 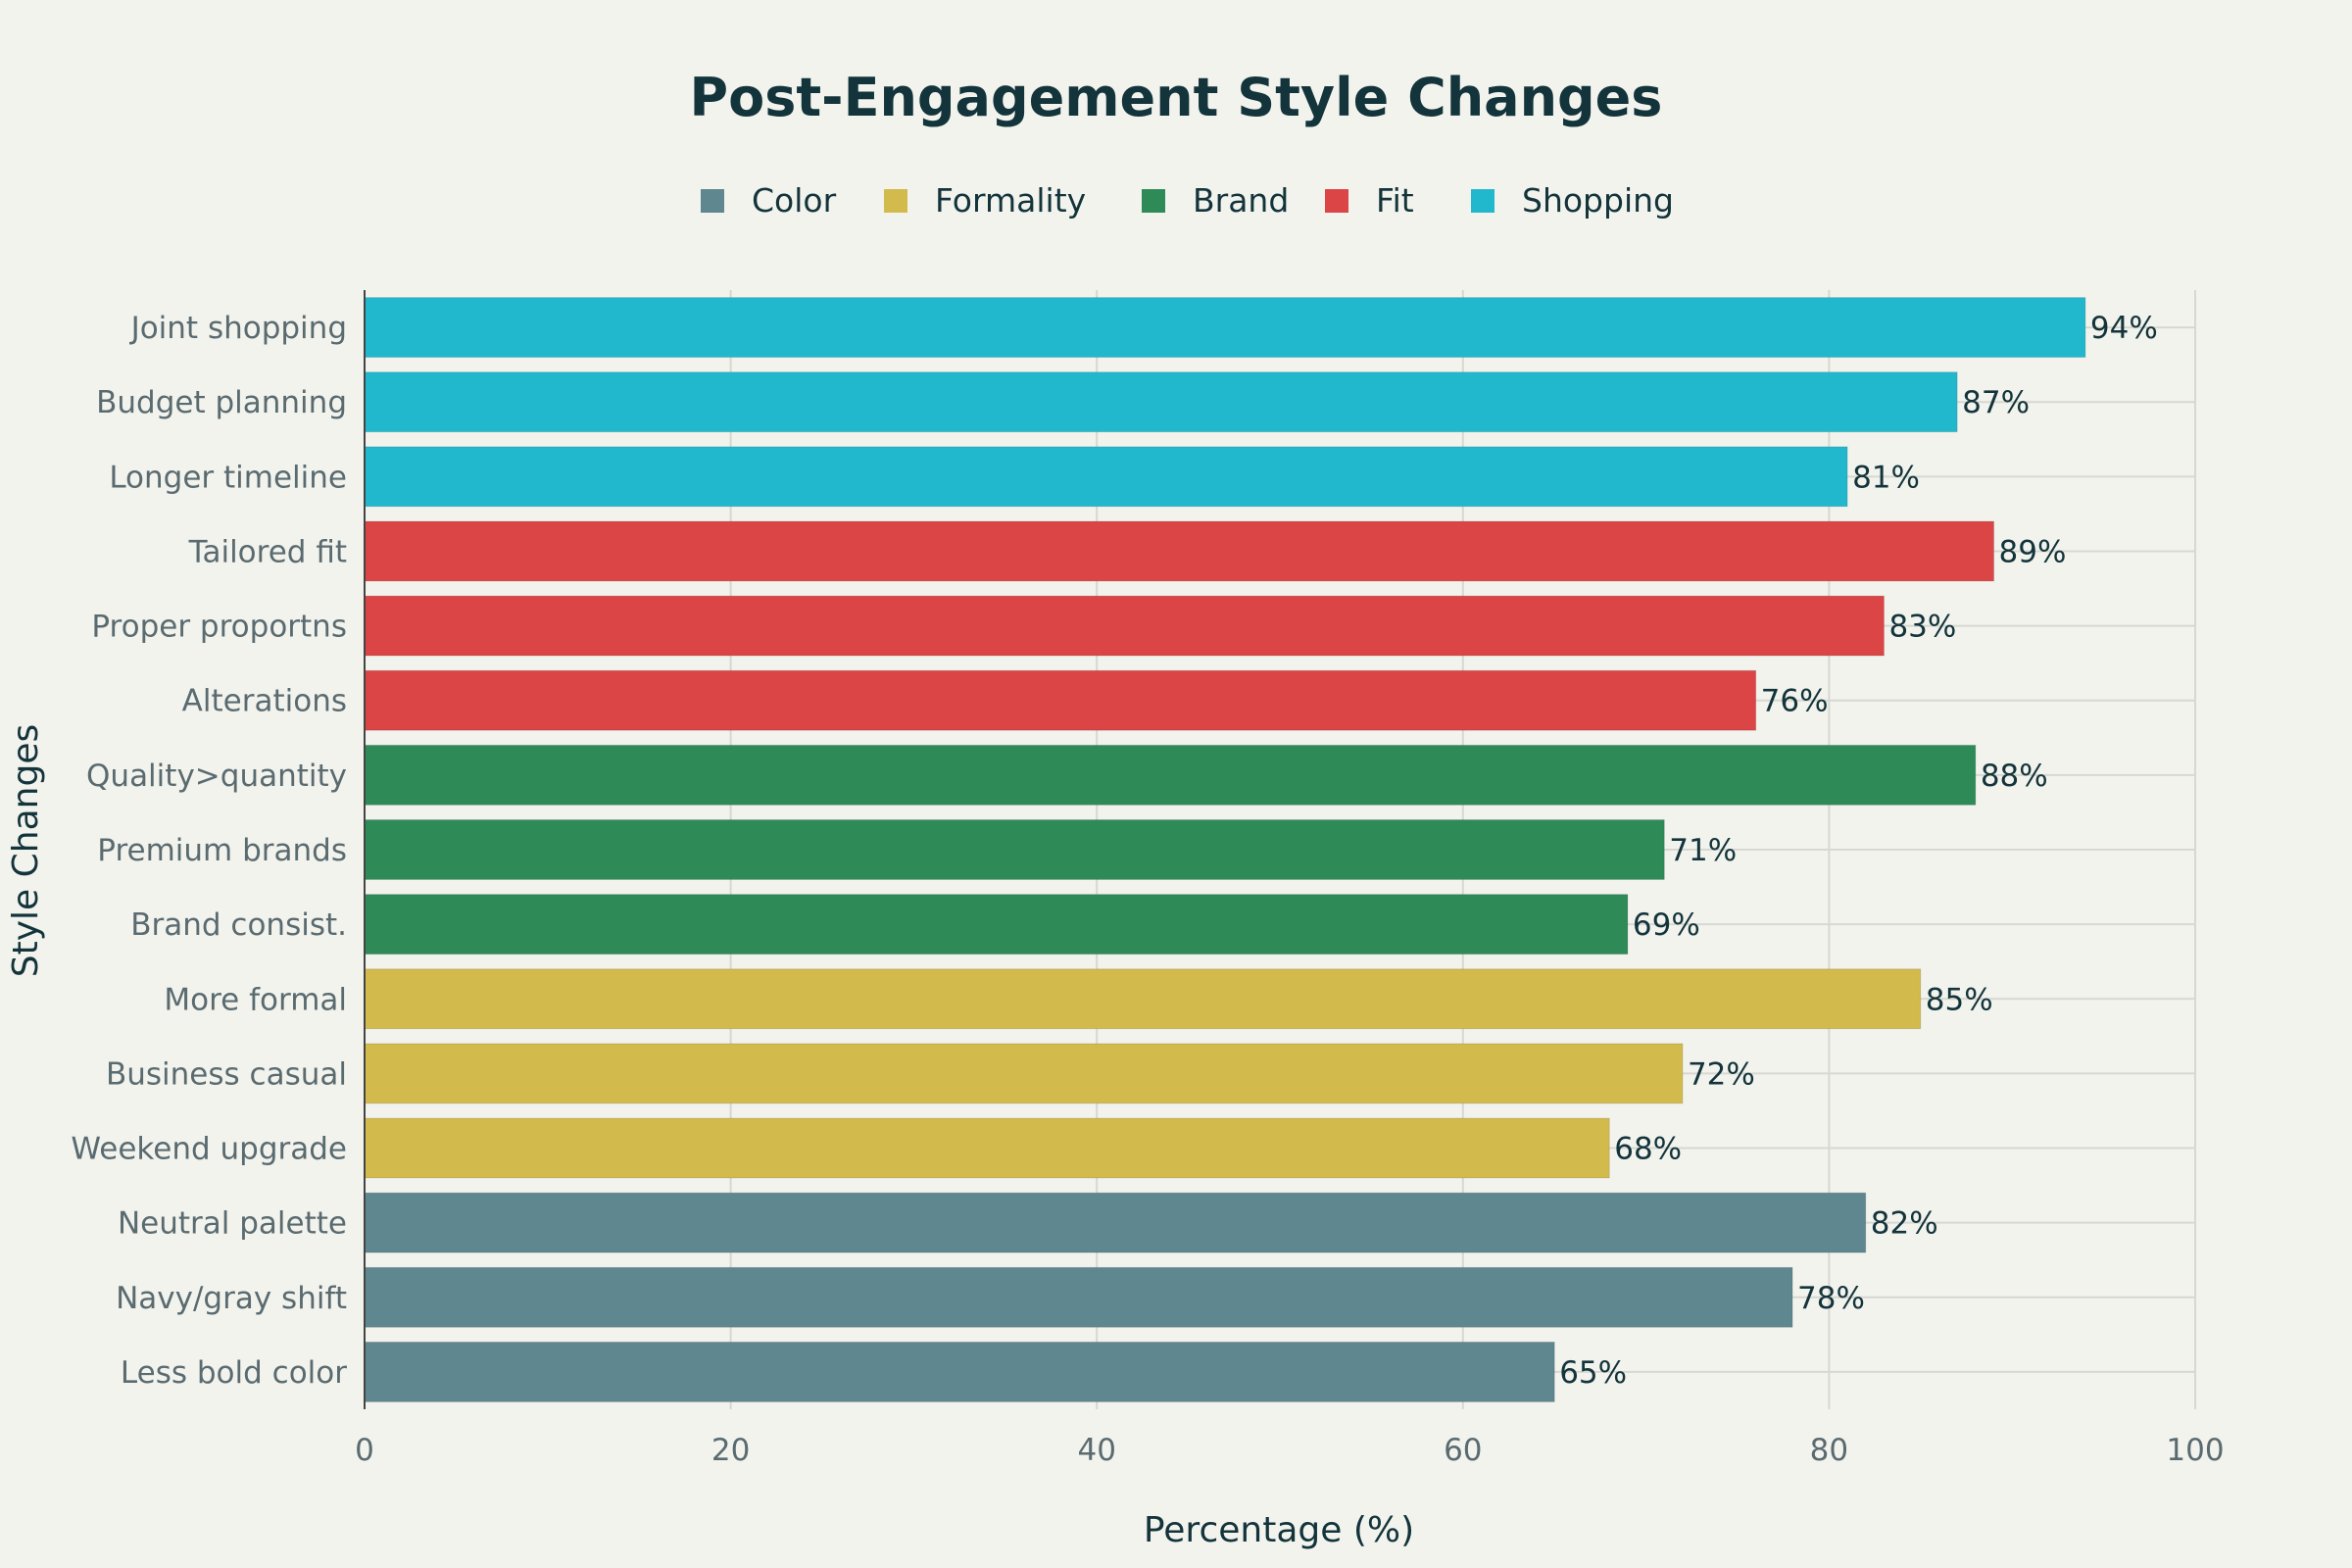 I want to click on x-tick-labels: 0 20 40 60 80 100, so click(x=1289, y=1450).